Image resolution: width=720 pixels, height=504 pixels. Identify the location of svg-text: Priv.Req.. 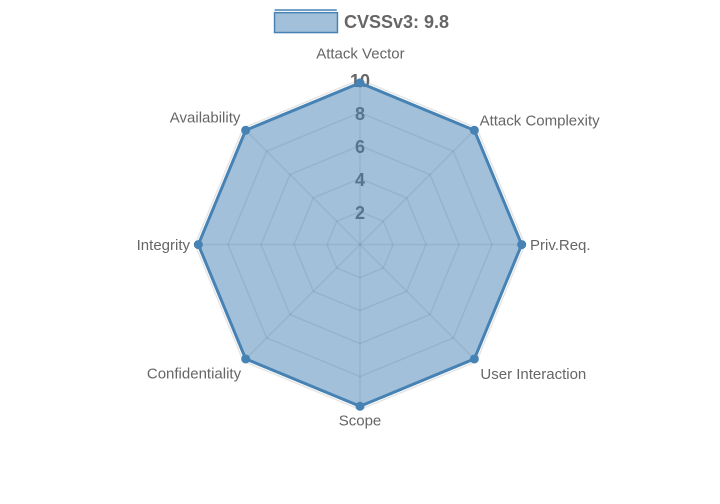
(560, 245).